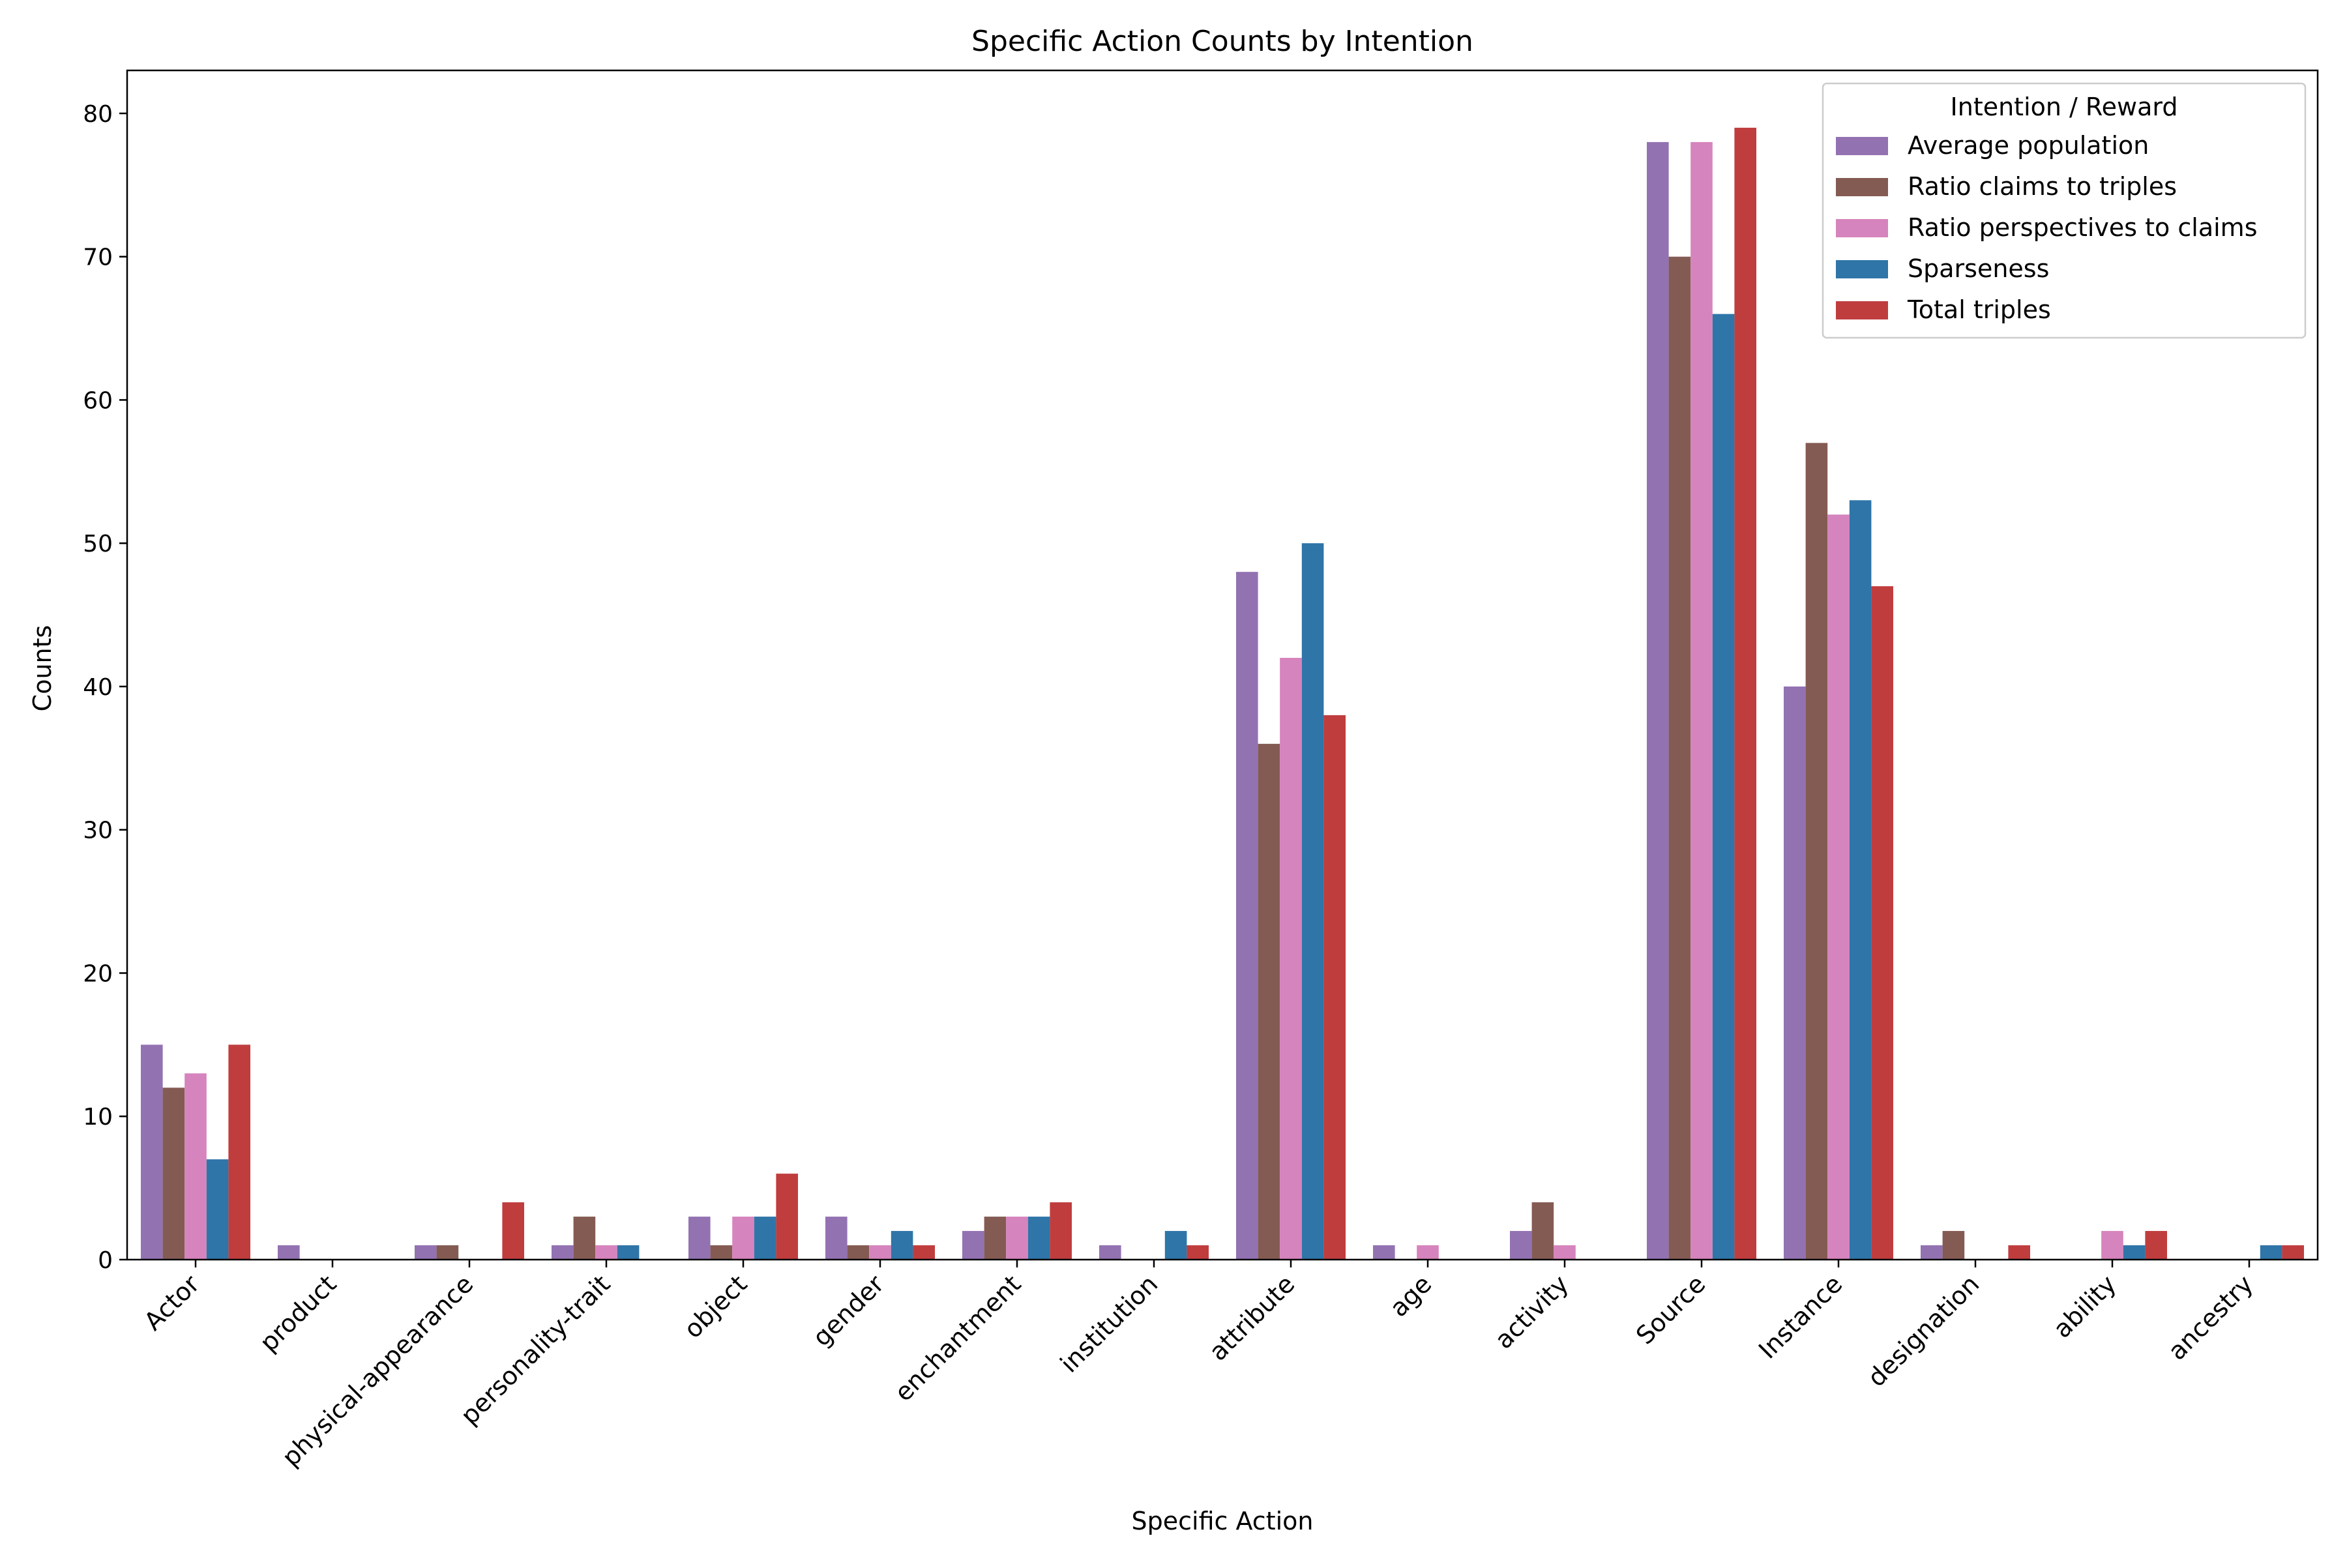 The height and width of the screenshot is (1568, 2347). I want to click on bar-sparseness-ancestry, so click(2271, 1253).